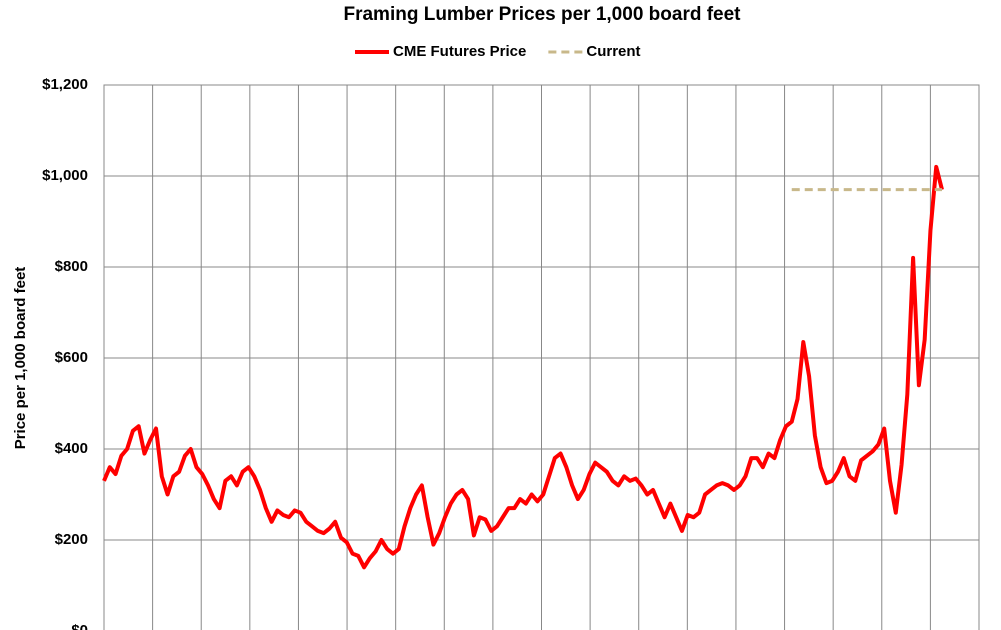 Image resolution: width=1001 pixels, height=630 pixels. I want to click on y-tick-label: $800, so click(71, 266).